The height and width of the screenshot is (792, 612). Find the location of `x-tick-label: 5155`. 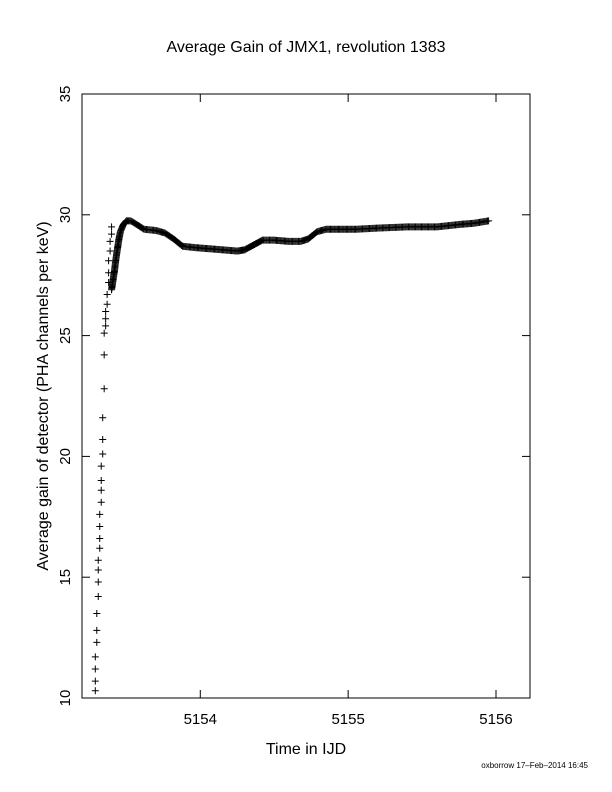

x-tick-label: 5155 is located at coordinates (347, 719).